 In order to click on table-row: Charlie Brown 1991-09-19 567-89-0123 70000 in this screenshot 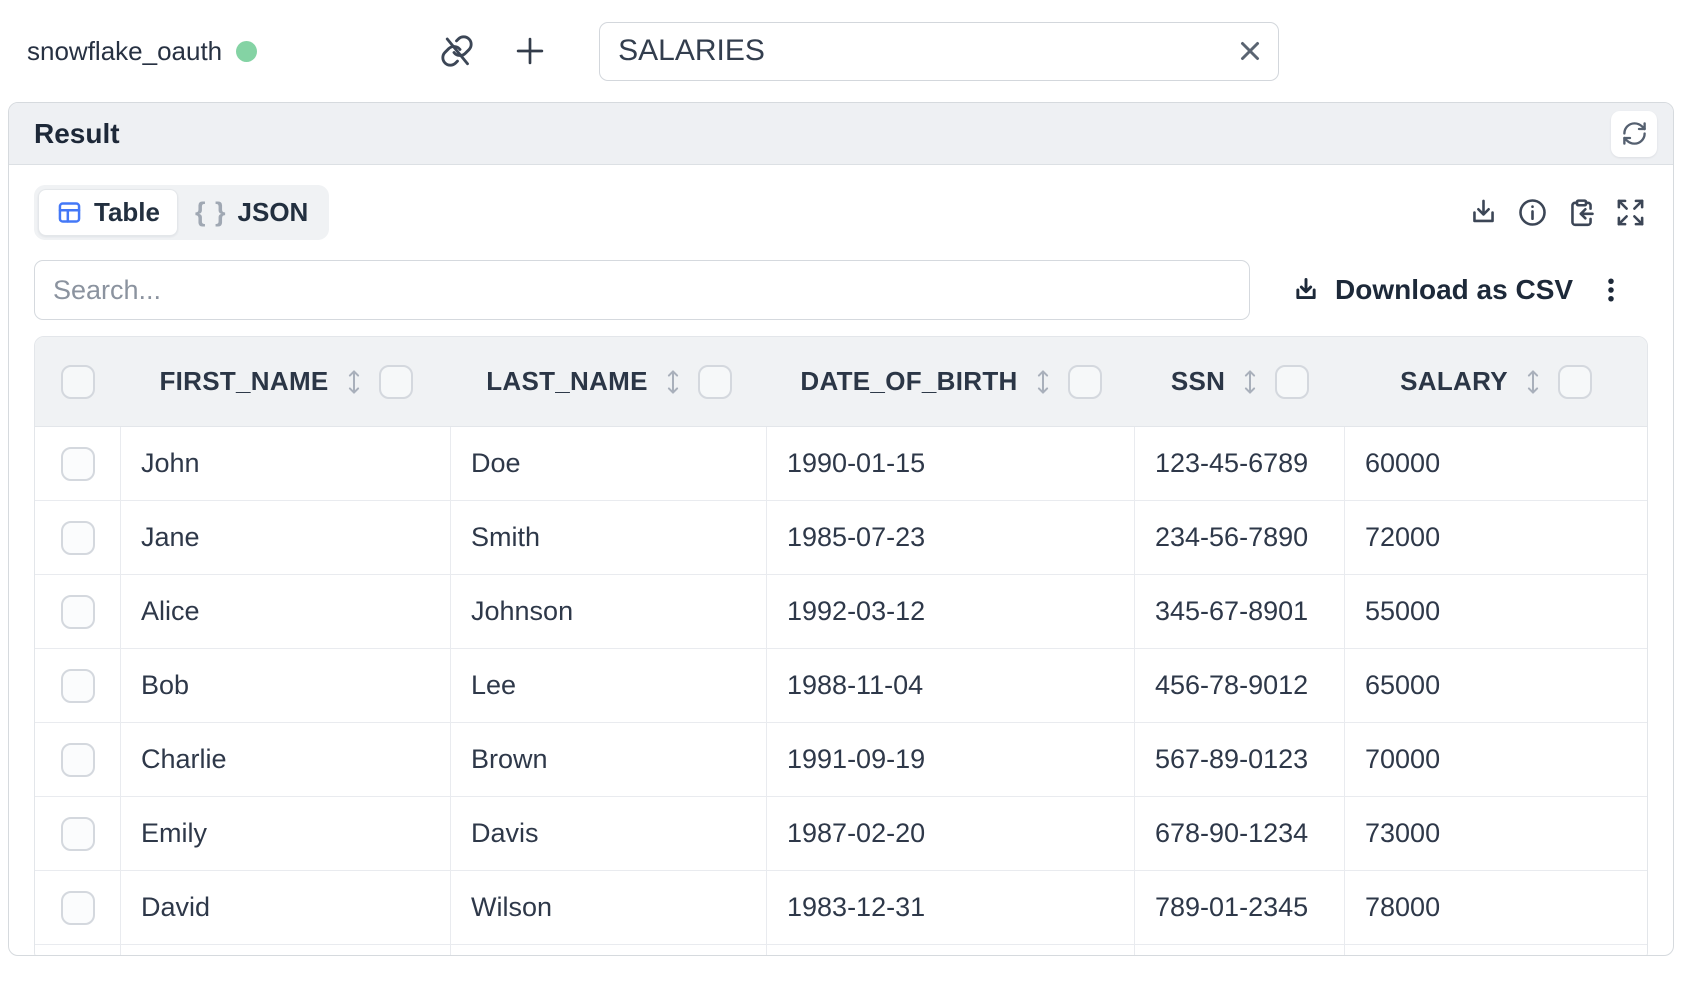, I will do `click(841, 760)`.